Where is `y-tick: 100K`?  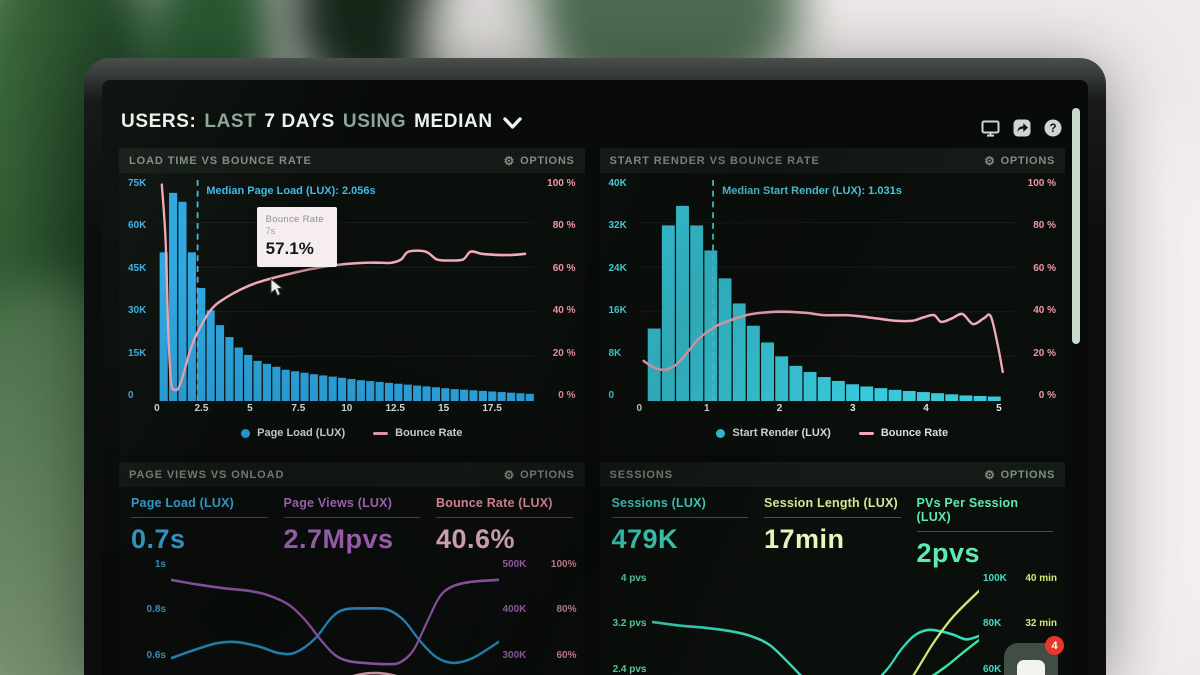
y-tick: 100K is located at coordinates (995, 578).